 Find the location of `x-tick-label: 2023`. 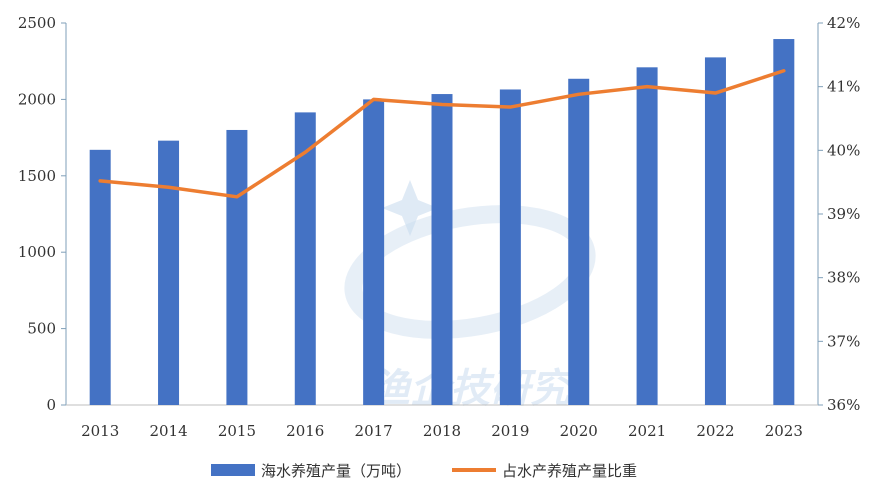

x-tick-label: 2023 is located at coordinates (784, 431).